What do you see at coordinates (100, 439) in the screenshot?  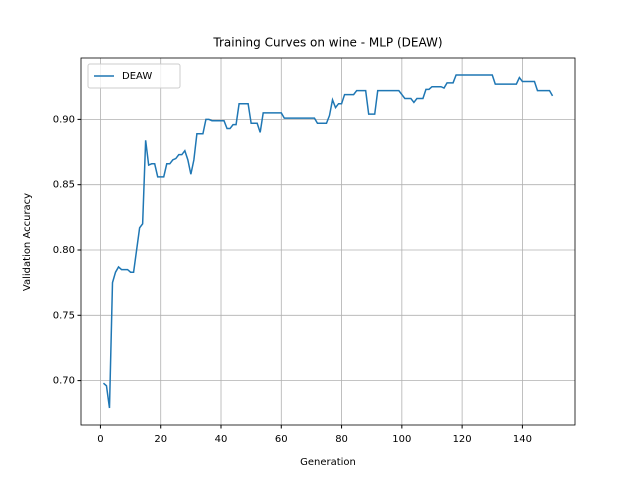 I see `x-tick-label: 0` at bounding box center [100, 439].